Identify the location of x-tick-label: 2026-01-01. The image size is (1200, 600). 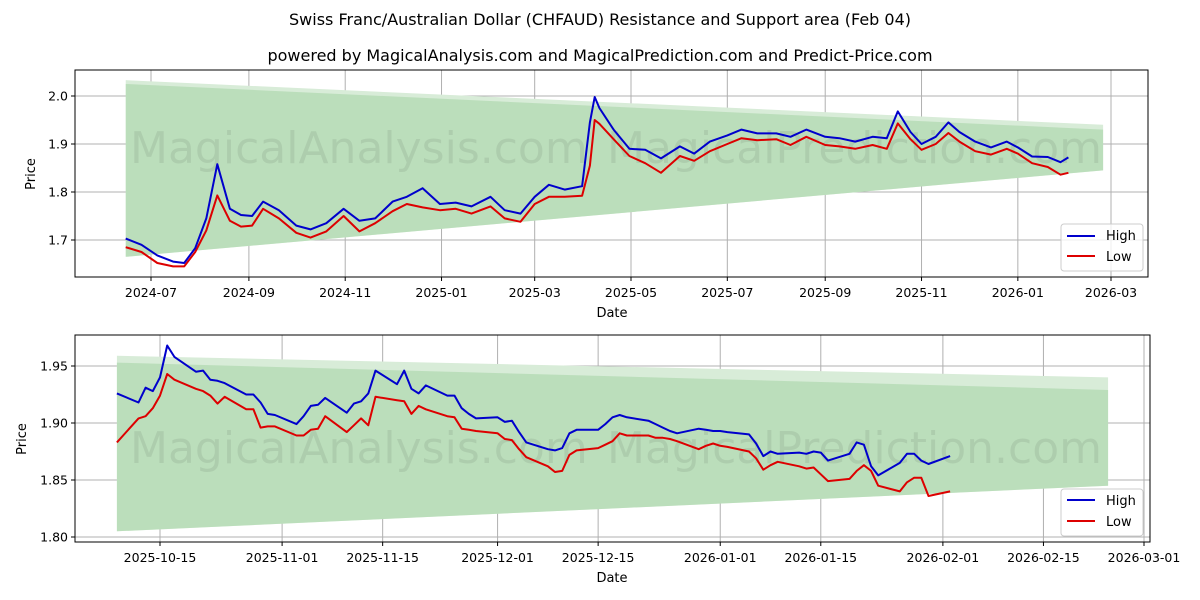
(720, 557).